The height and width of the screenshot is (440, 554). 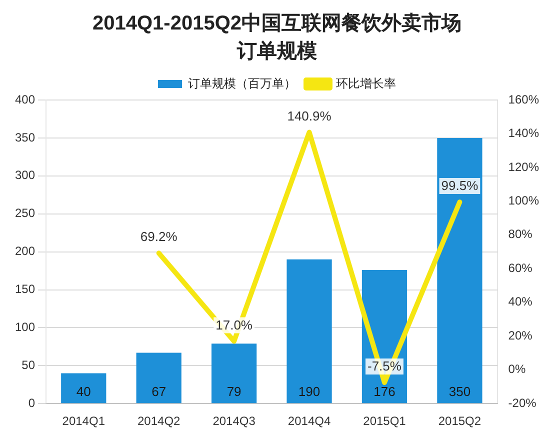 I want to click on chart-subtitle: 订单规模, so click(x=276, y=51).